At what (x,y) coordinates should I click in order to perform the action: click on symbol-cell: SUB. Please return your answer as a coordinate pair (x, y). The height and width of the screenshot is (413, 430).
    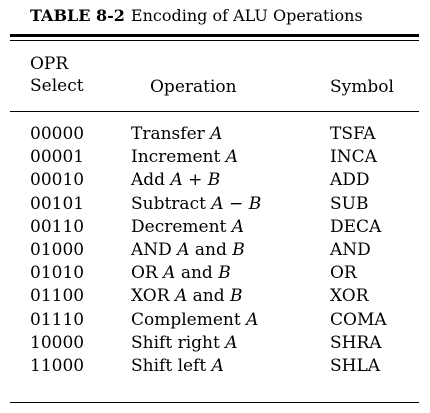
    Looking at the image, I should click on (349, 203).